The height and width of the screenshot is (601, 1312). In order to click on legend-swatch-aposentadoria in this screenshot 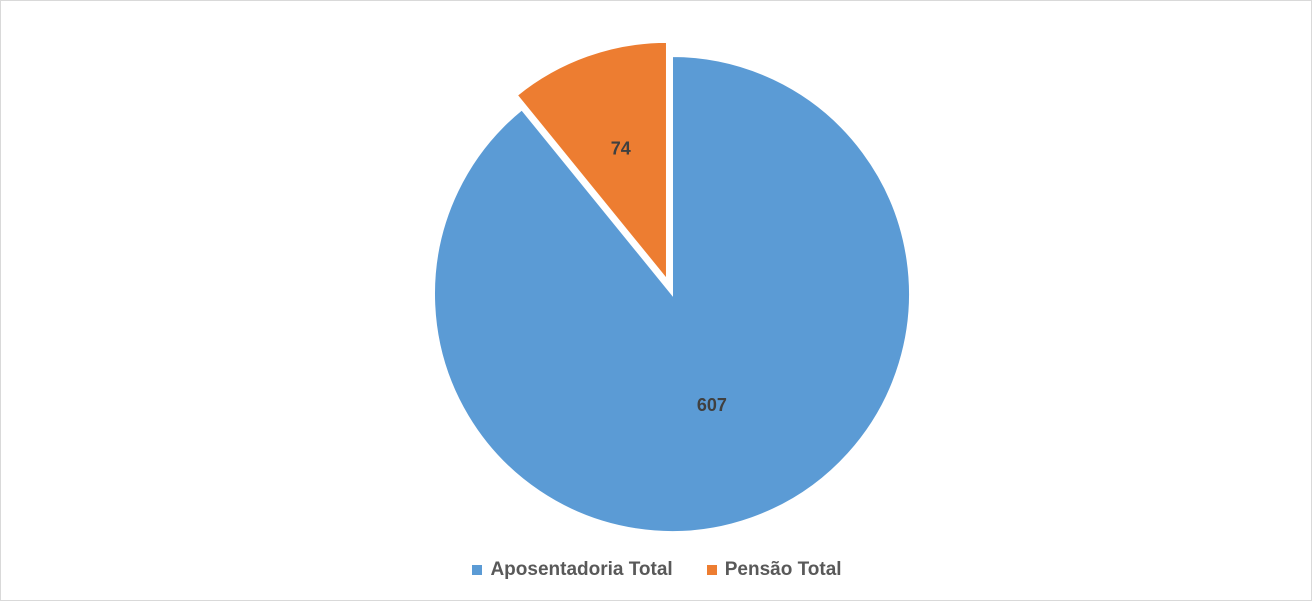, I will do `click(477, 570)`.